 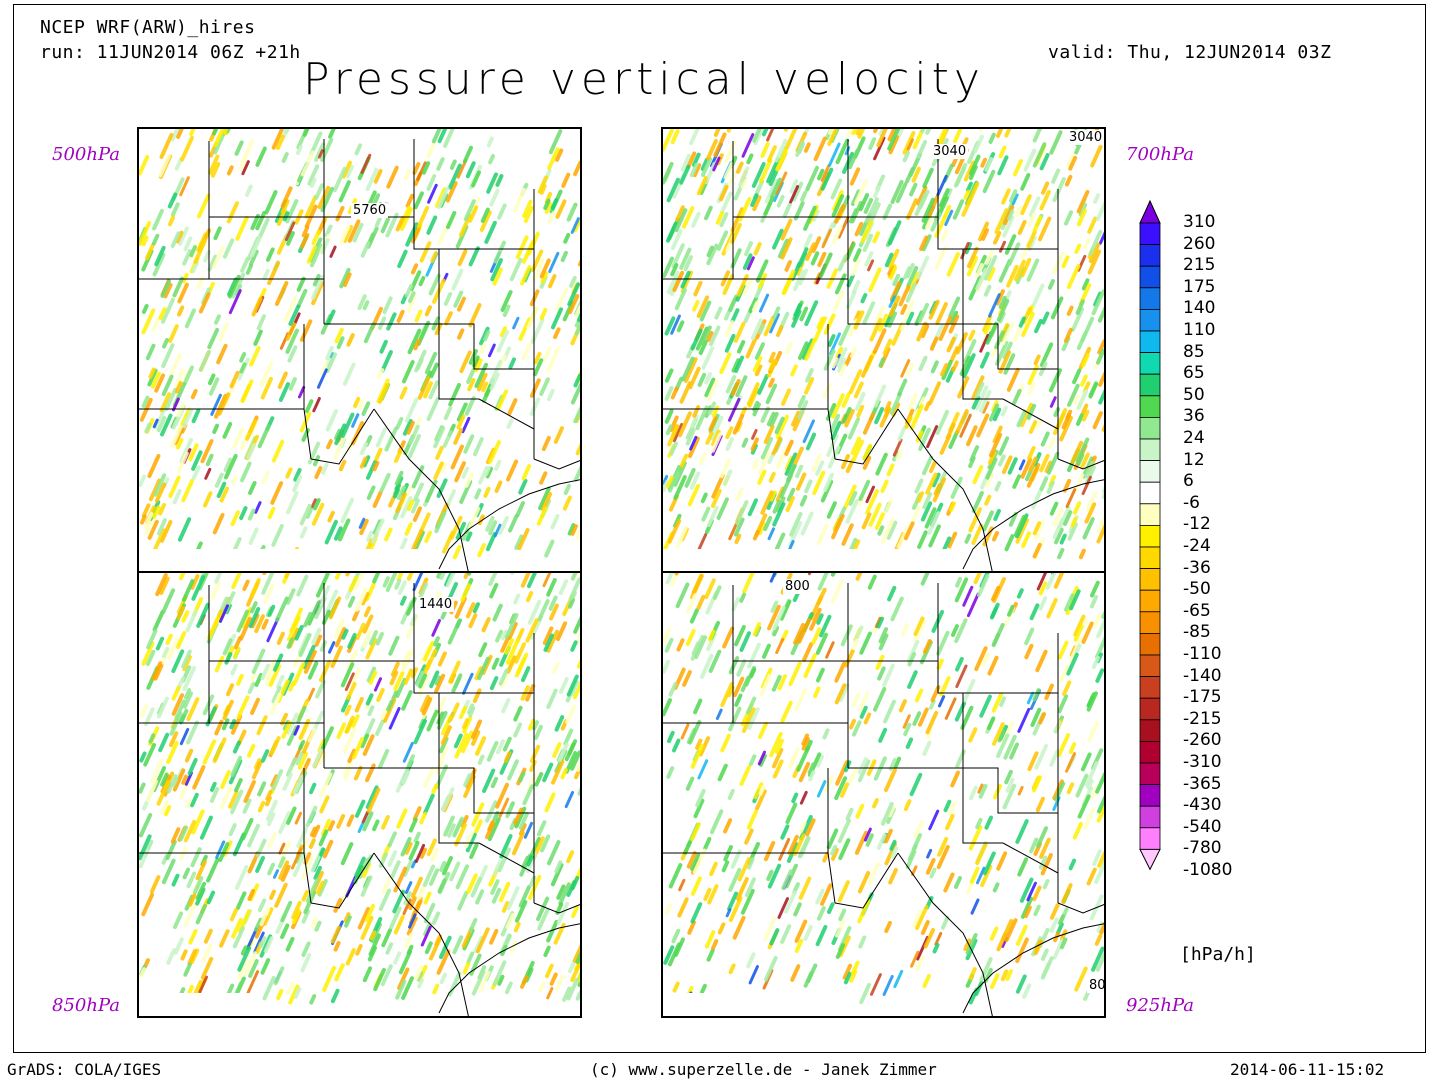 I want to click on colorbar-swatch, so click(x=1150, y=363).